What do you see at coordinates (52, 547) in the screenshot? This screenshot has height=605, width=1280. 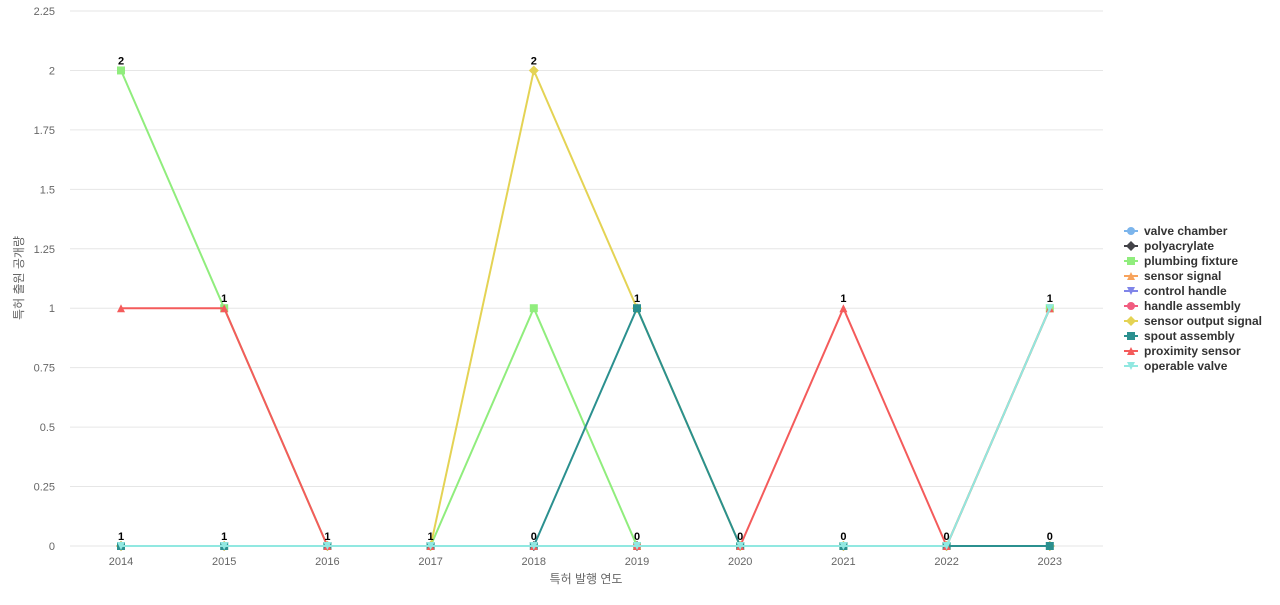 I see `y-tick-label: 0` at bounding box center [52, 547].